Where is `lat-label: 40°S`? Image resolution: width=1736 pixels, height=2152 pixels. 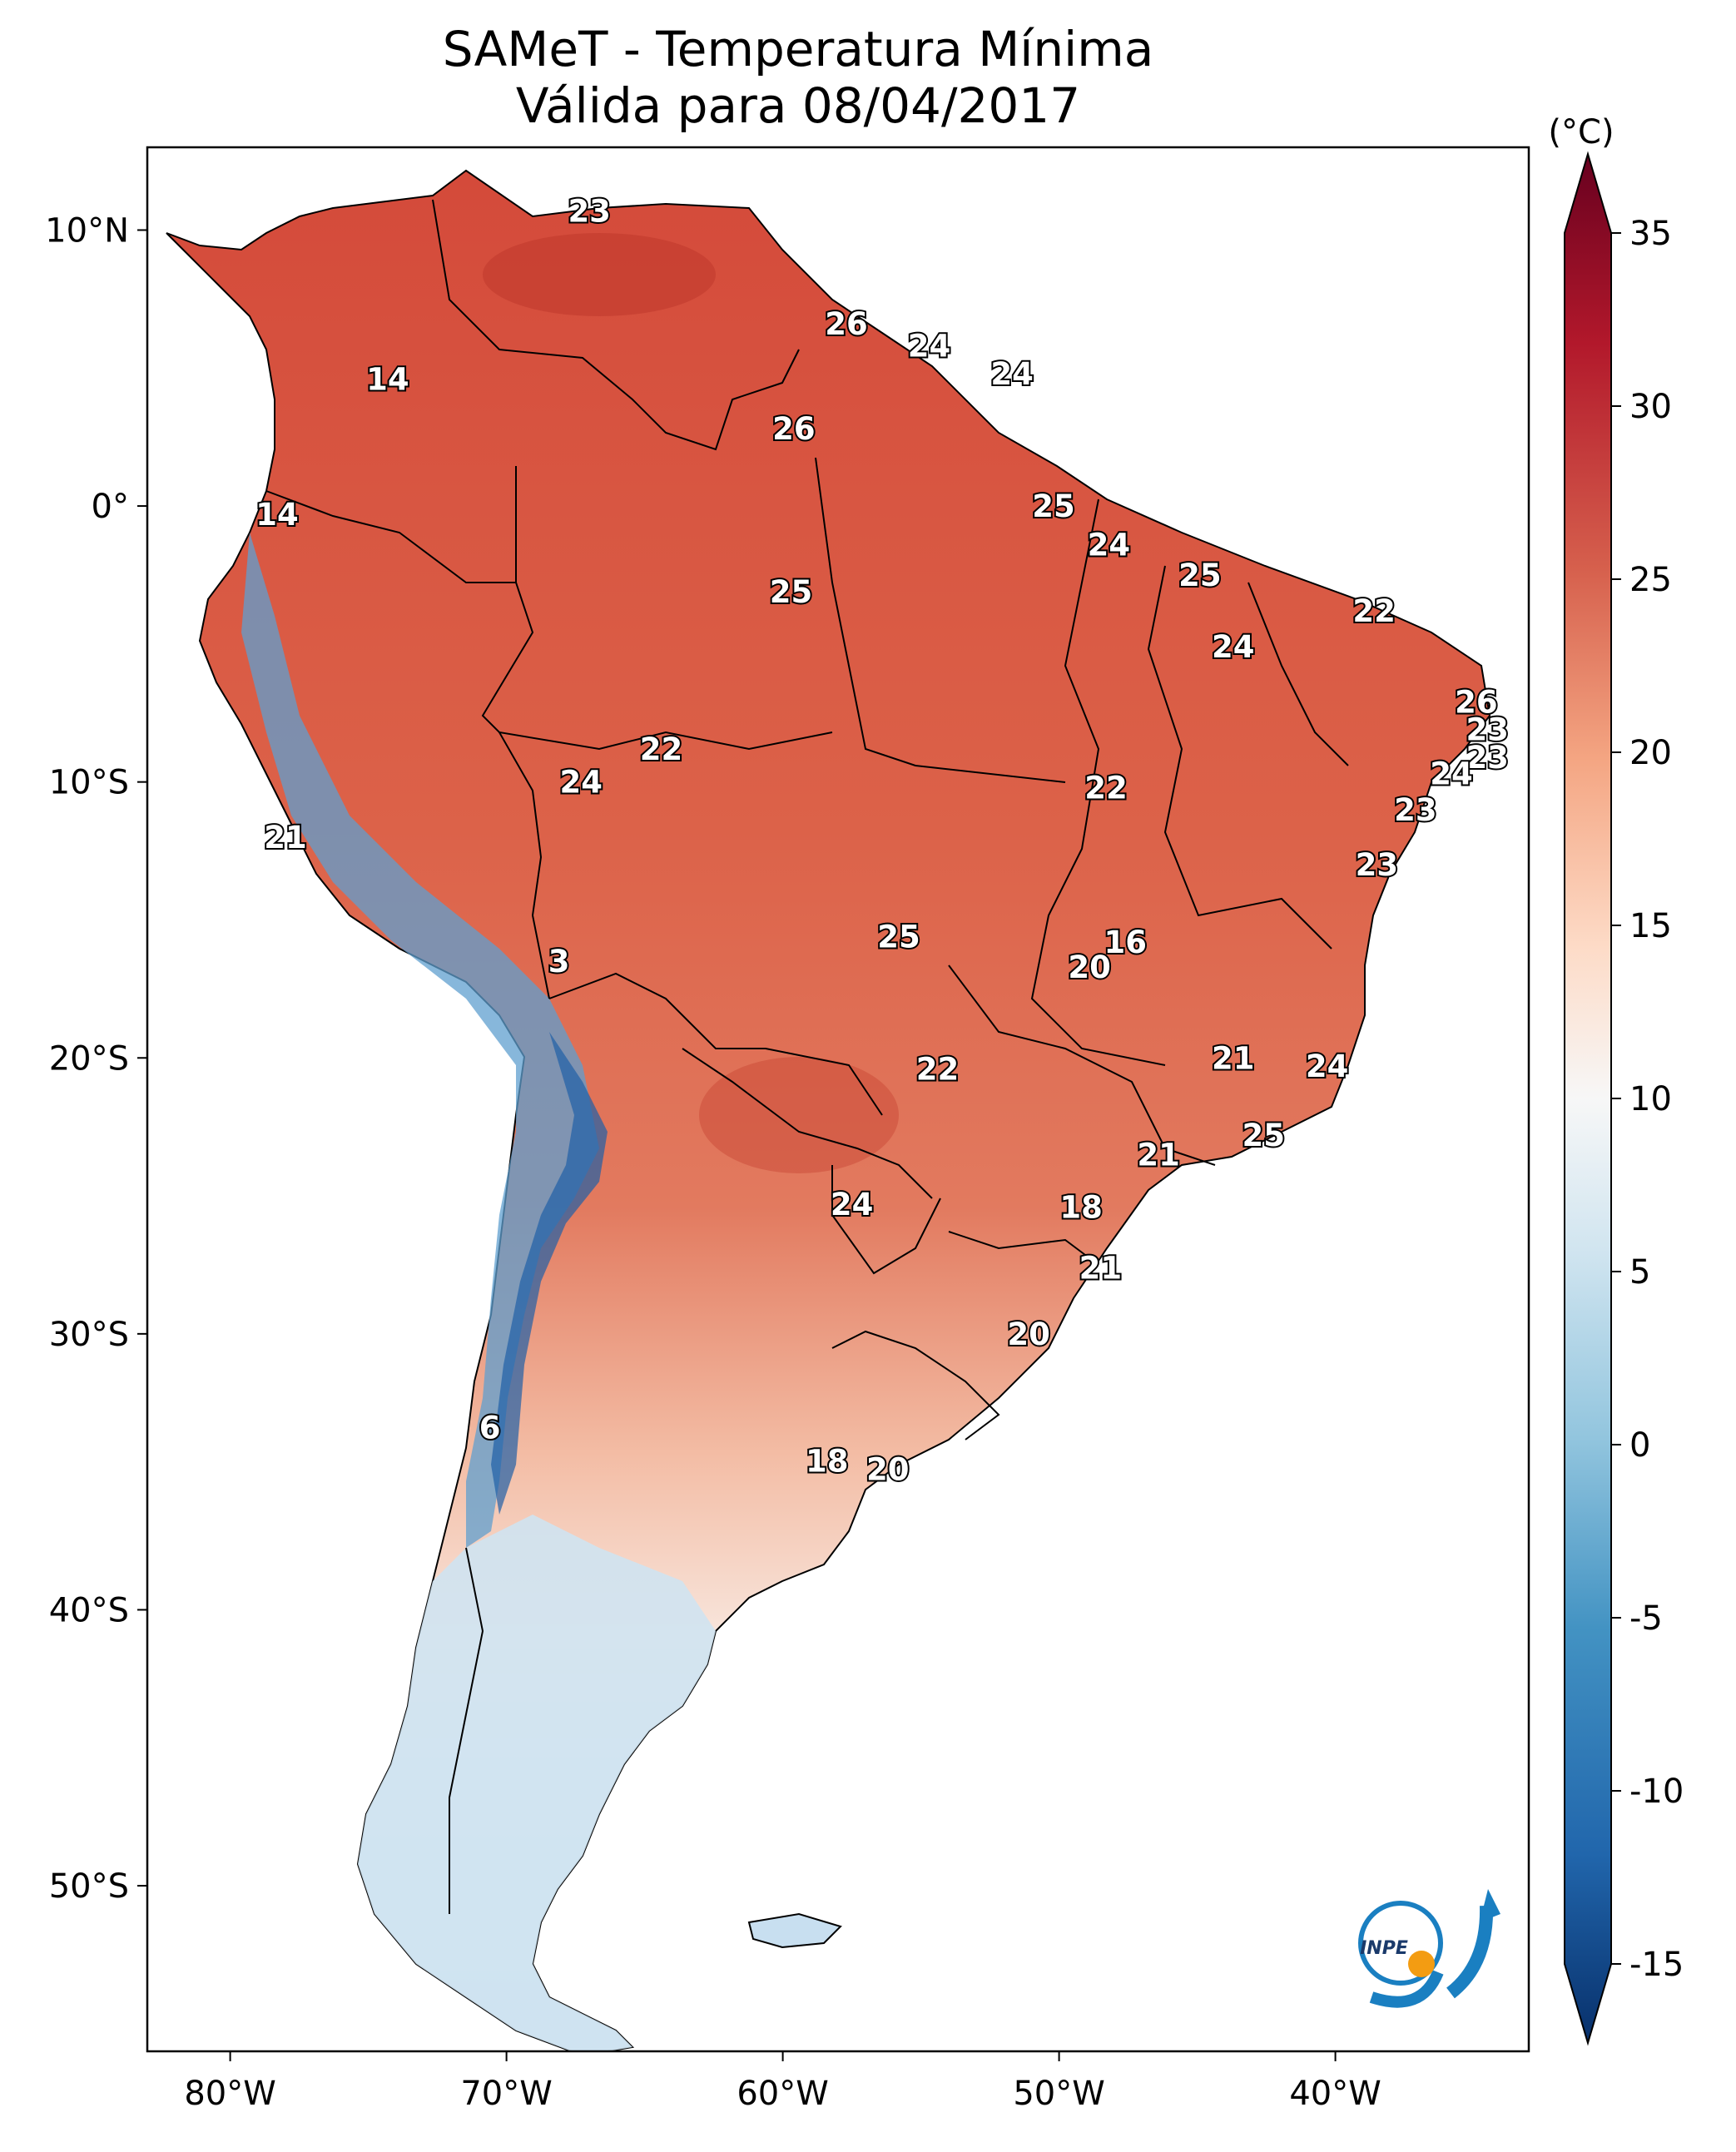 lat-label: 40°S is located at coordinates (89, 1610).